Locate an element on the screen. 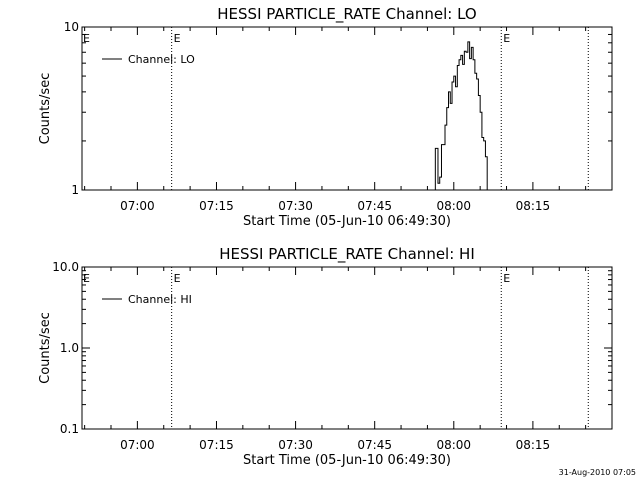 The image size is (640, 480). panel-2-x-axis-label: Start Time (05-Jun-10 06:49:30) is located at coordinates (347, 460).